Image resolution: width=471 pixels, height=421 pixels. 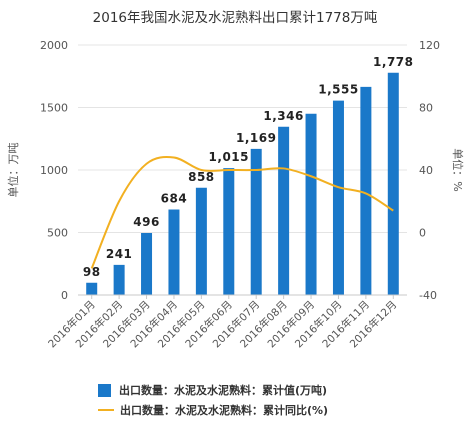 What do you see at coordinates (64, 295) in the screenshot?
I see `y-left-tick-label: 0` at bounding box center [64, 295].